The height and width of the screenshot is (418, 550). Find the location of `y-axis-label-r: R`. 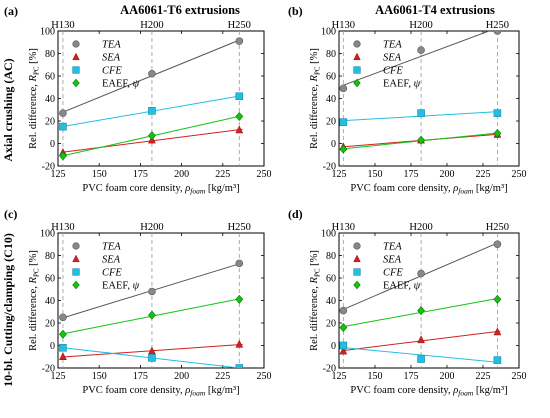

y-axis-label-r: R is located at coordinates (33, 78).